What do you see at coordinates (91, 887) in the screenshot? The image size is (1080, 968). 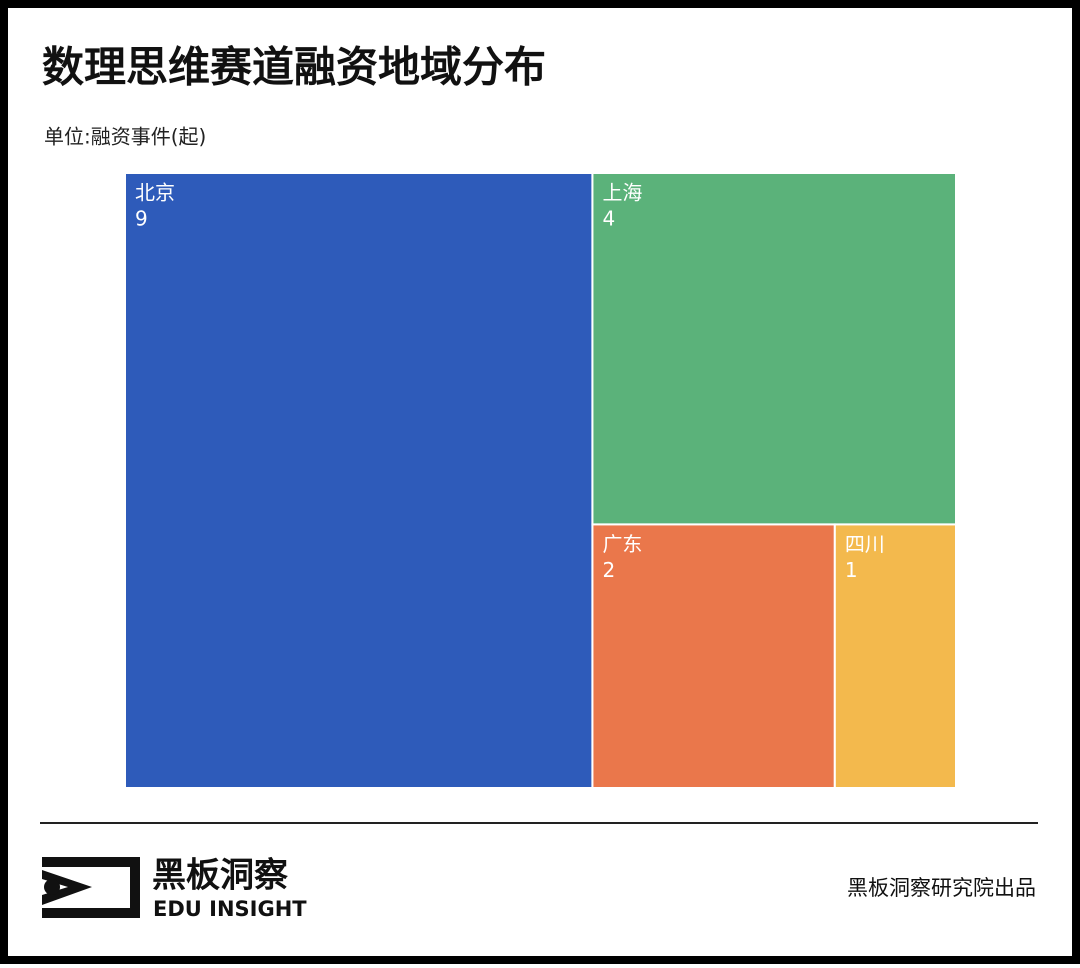 I see `logo-icon` at bounding box center [91, 887].